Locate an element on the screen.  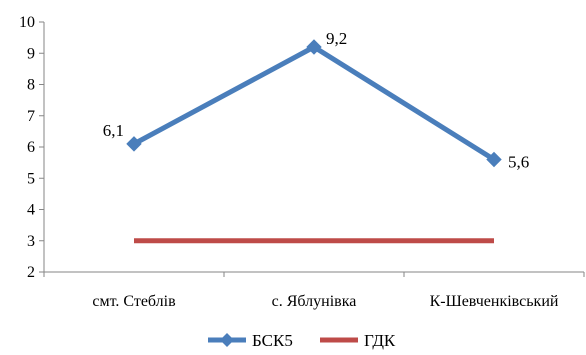
legend-item-1: БСК5 is located at coordinates (250, 340).